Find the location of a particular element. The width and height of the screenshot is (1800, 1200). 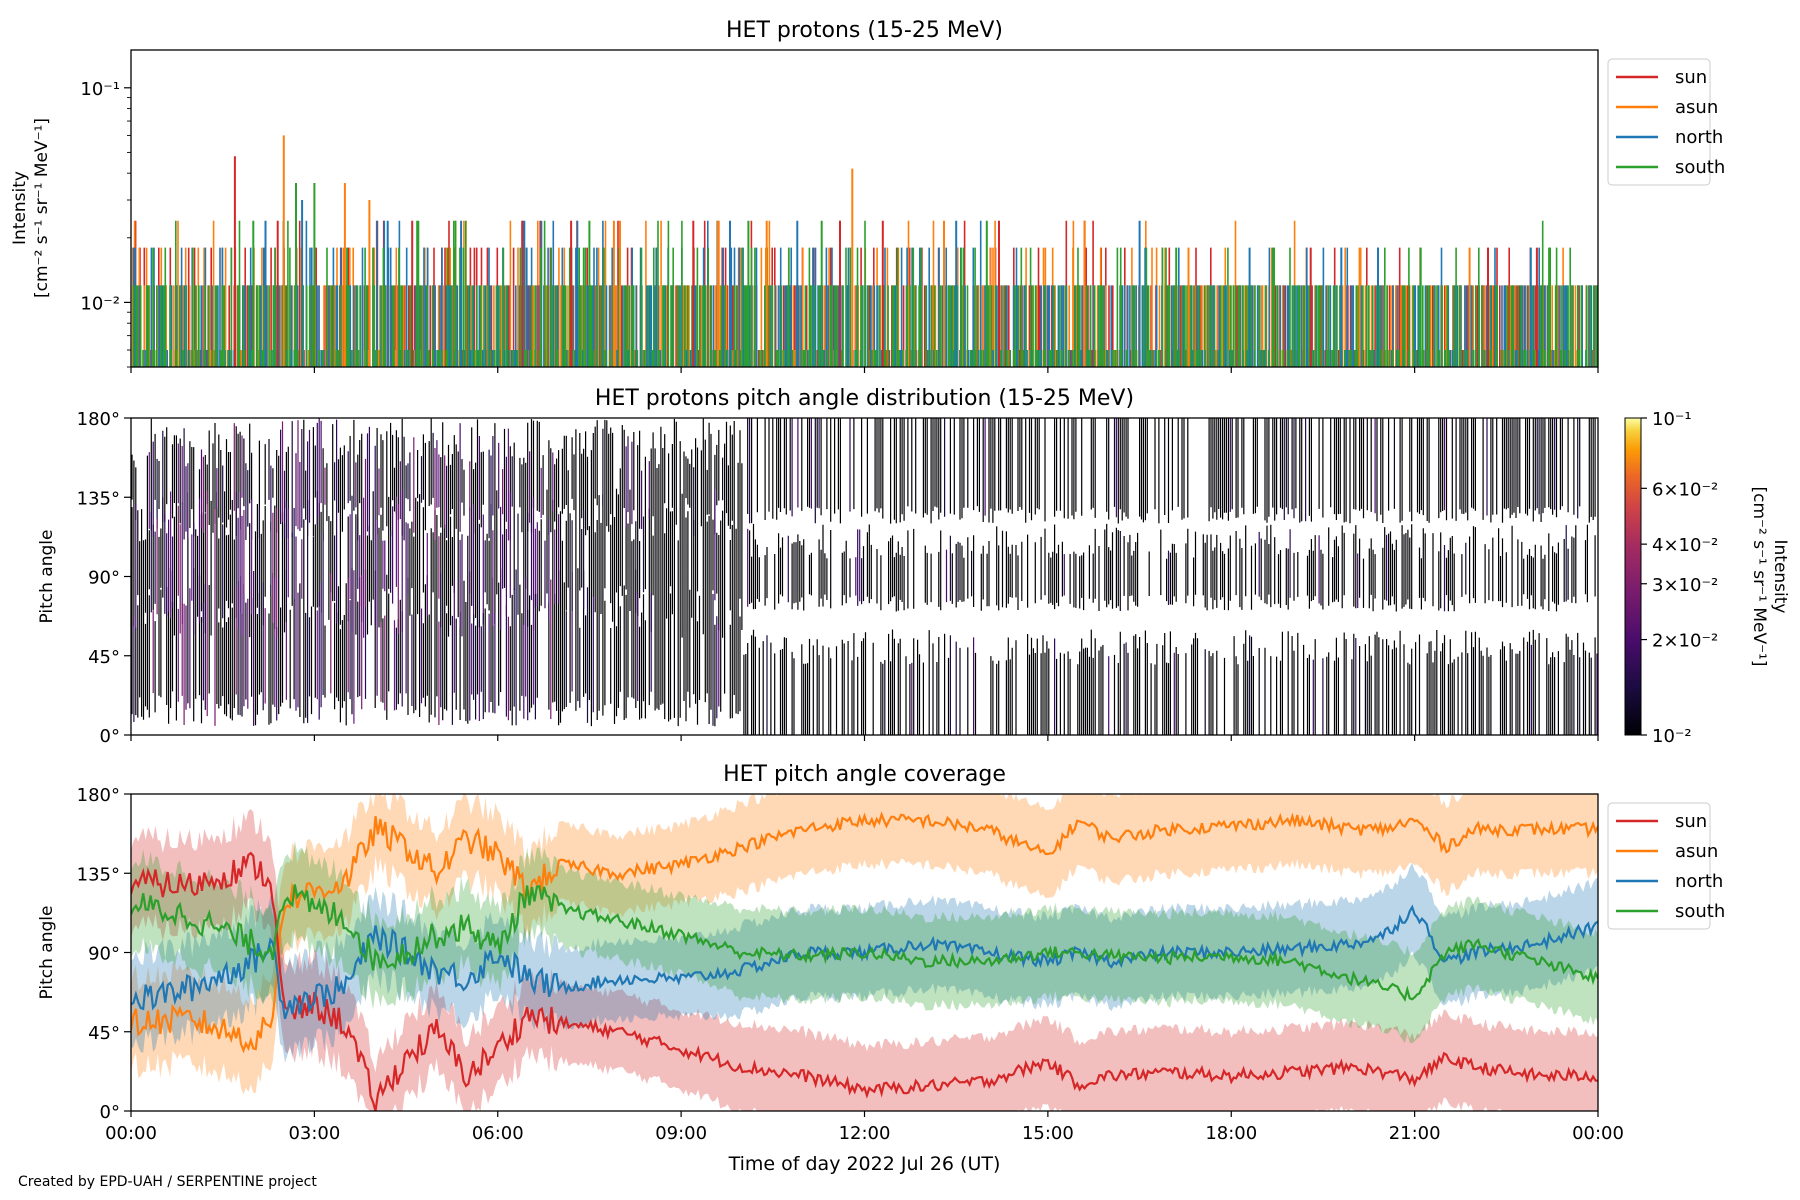

x-tick-label: 03:00 is located at coordinates (314, 1133).